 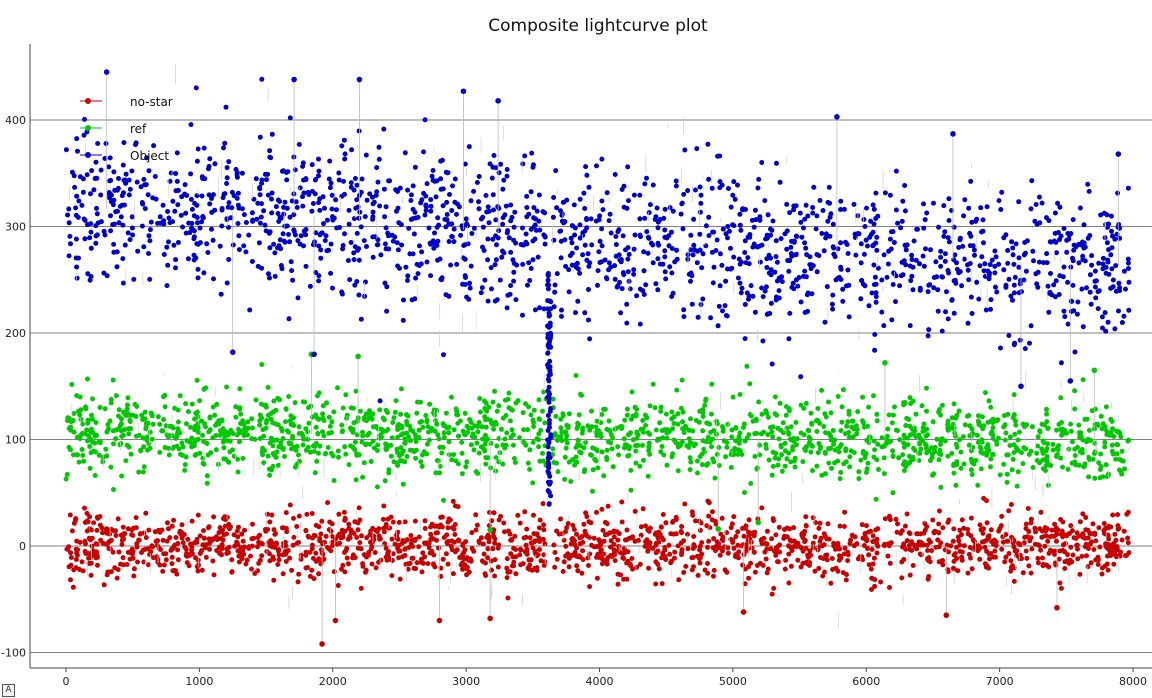 What do you see at coordinates (8, 690) in the screenshot?
I see `corner-badge: A` at bounding box center [8, 690].